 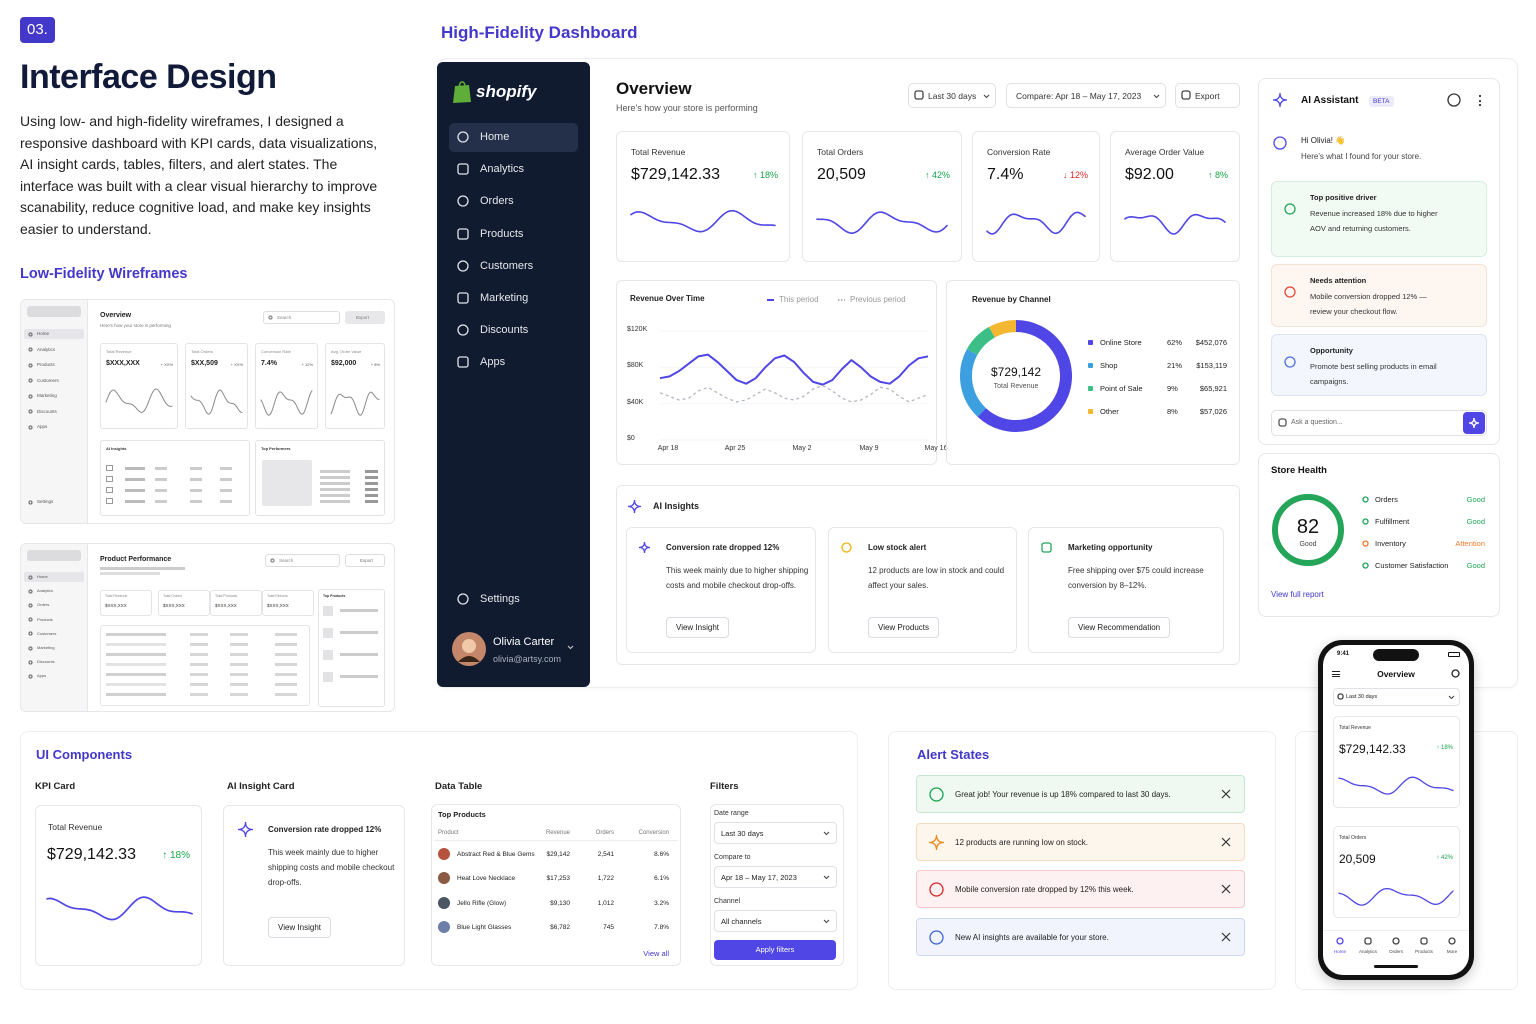 I want to click on nav-item: Products, so click(x=502, y=233).